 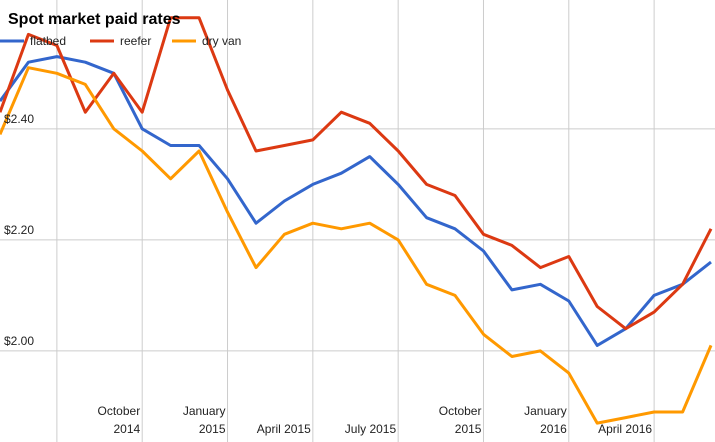 I want to click on legend-label: flatbed, so click(x=48, y=41).